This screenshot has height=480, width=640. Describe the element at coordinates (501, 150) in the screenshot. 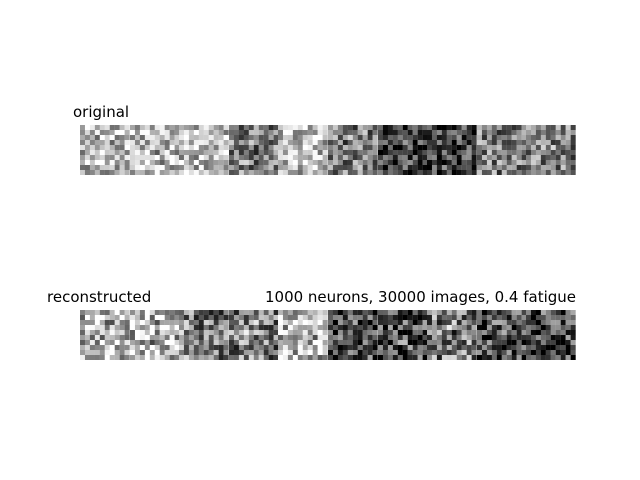

I see `original-image-road` at that location.